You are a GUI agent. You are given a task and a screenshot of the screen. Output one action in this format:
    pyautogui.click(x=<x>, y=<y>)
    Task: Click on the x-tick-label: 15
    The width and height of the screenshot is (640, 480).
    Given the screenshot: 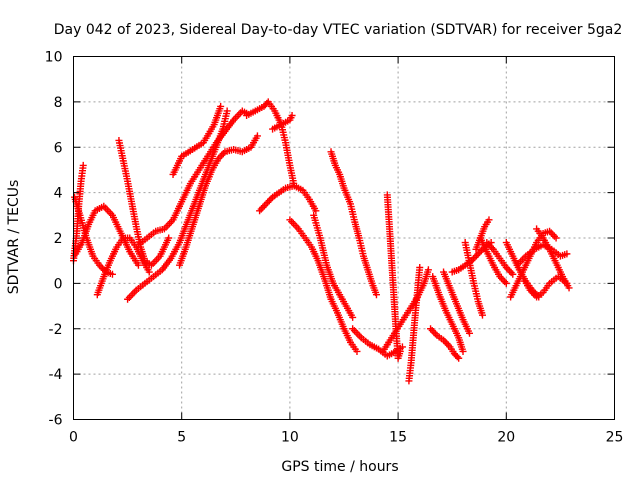 What is the action you would take?
    pyautogui.click(x=398, y=438)
    